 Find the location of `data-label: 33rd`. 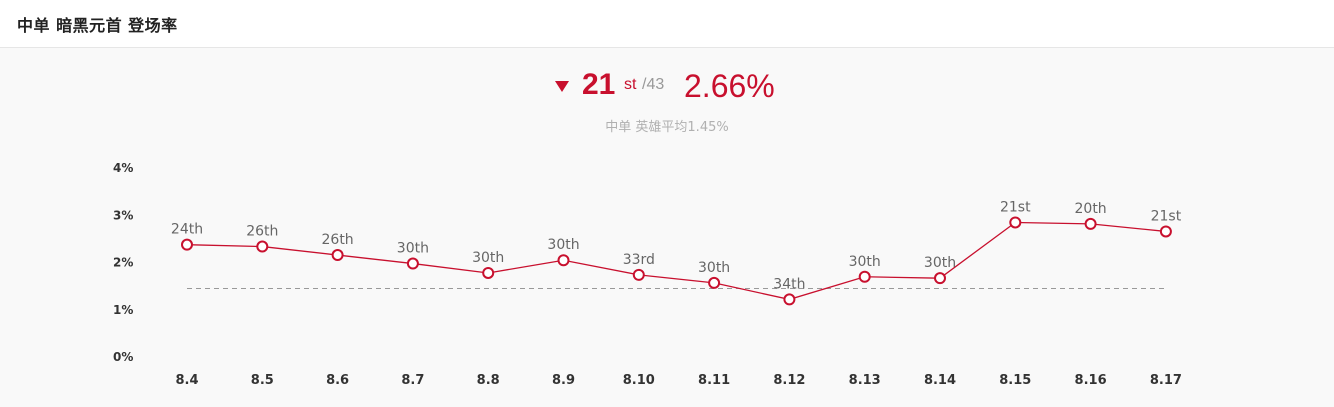

data-label: 33rd is located at coordinates (639, 260).